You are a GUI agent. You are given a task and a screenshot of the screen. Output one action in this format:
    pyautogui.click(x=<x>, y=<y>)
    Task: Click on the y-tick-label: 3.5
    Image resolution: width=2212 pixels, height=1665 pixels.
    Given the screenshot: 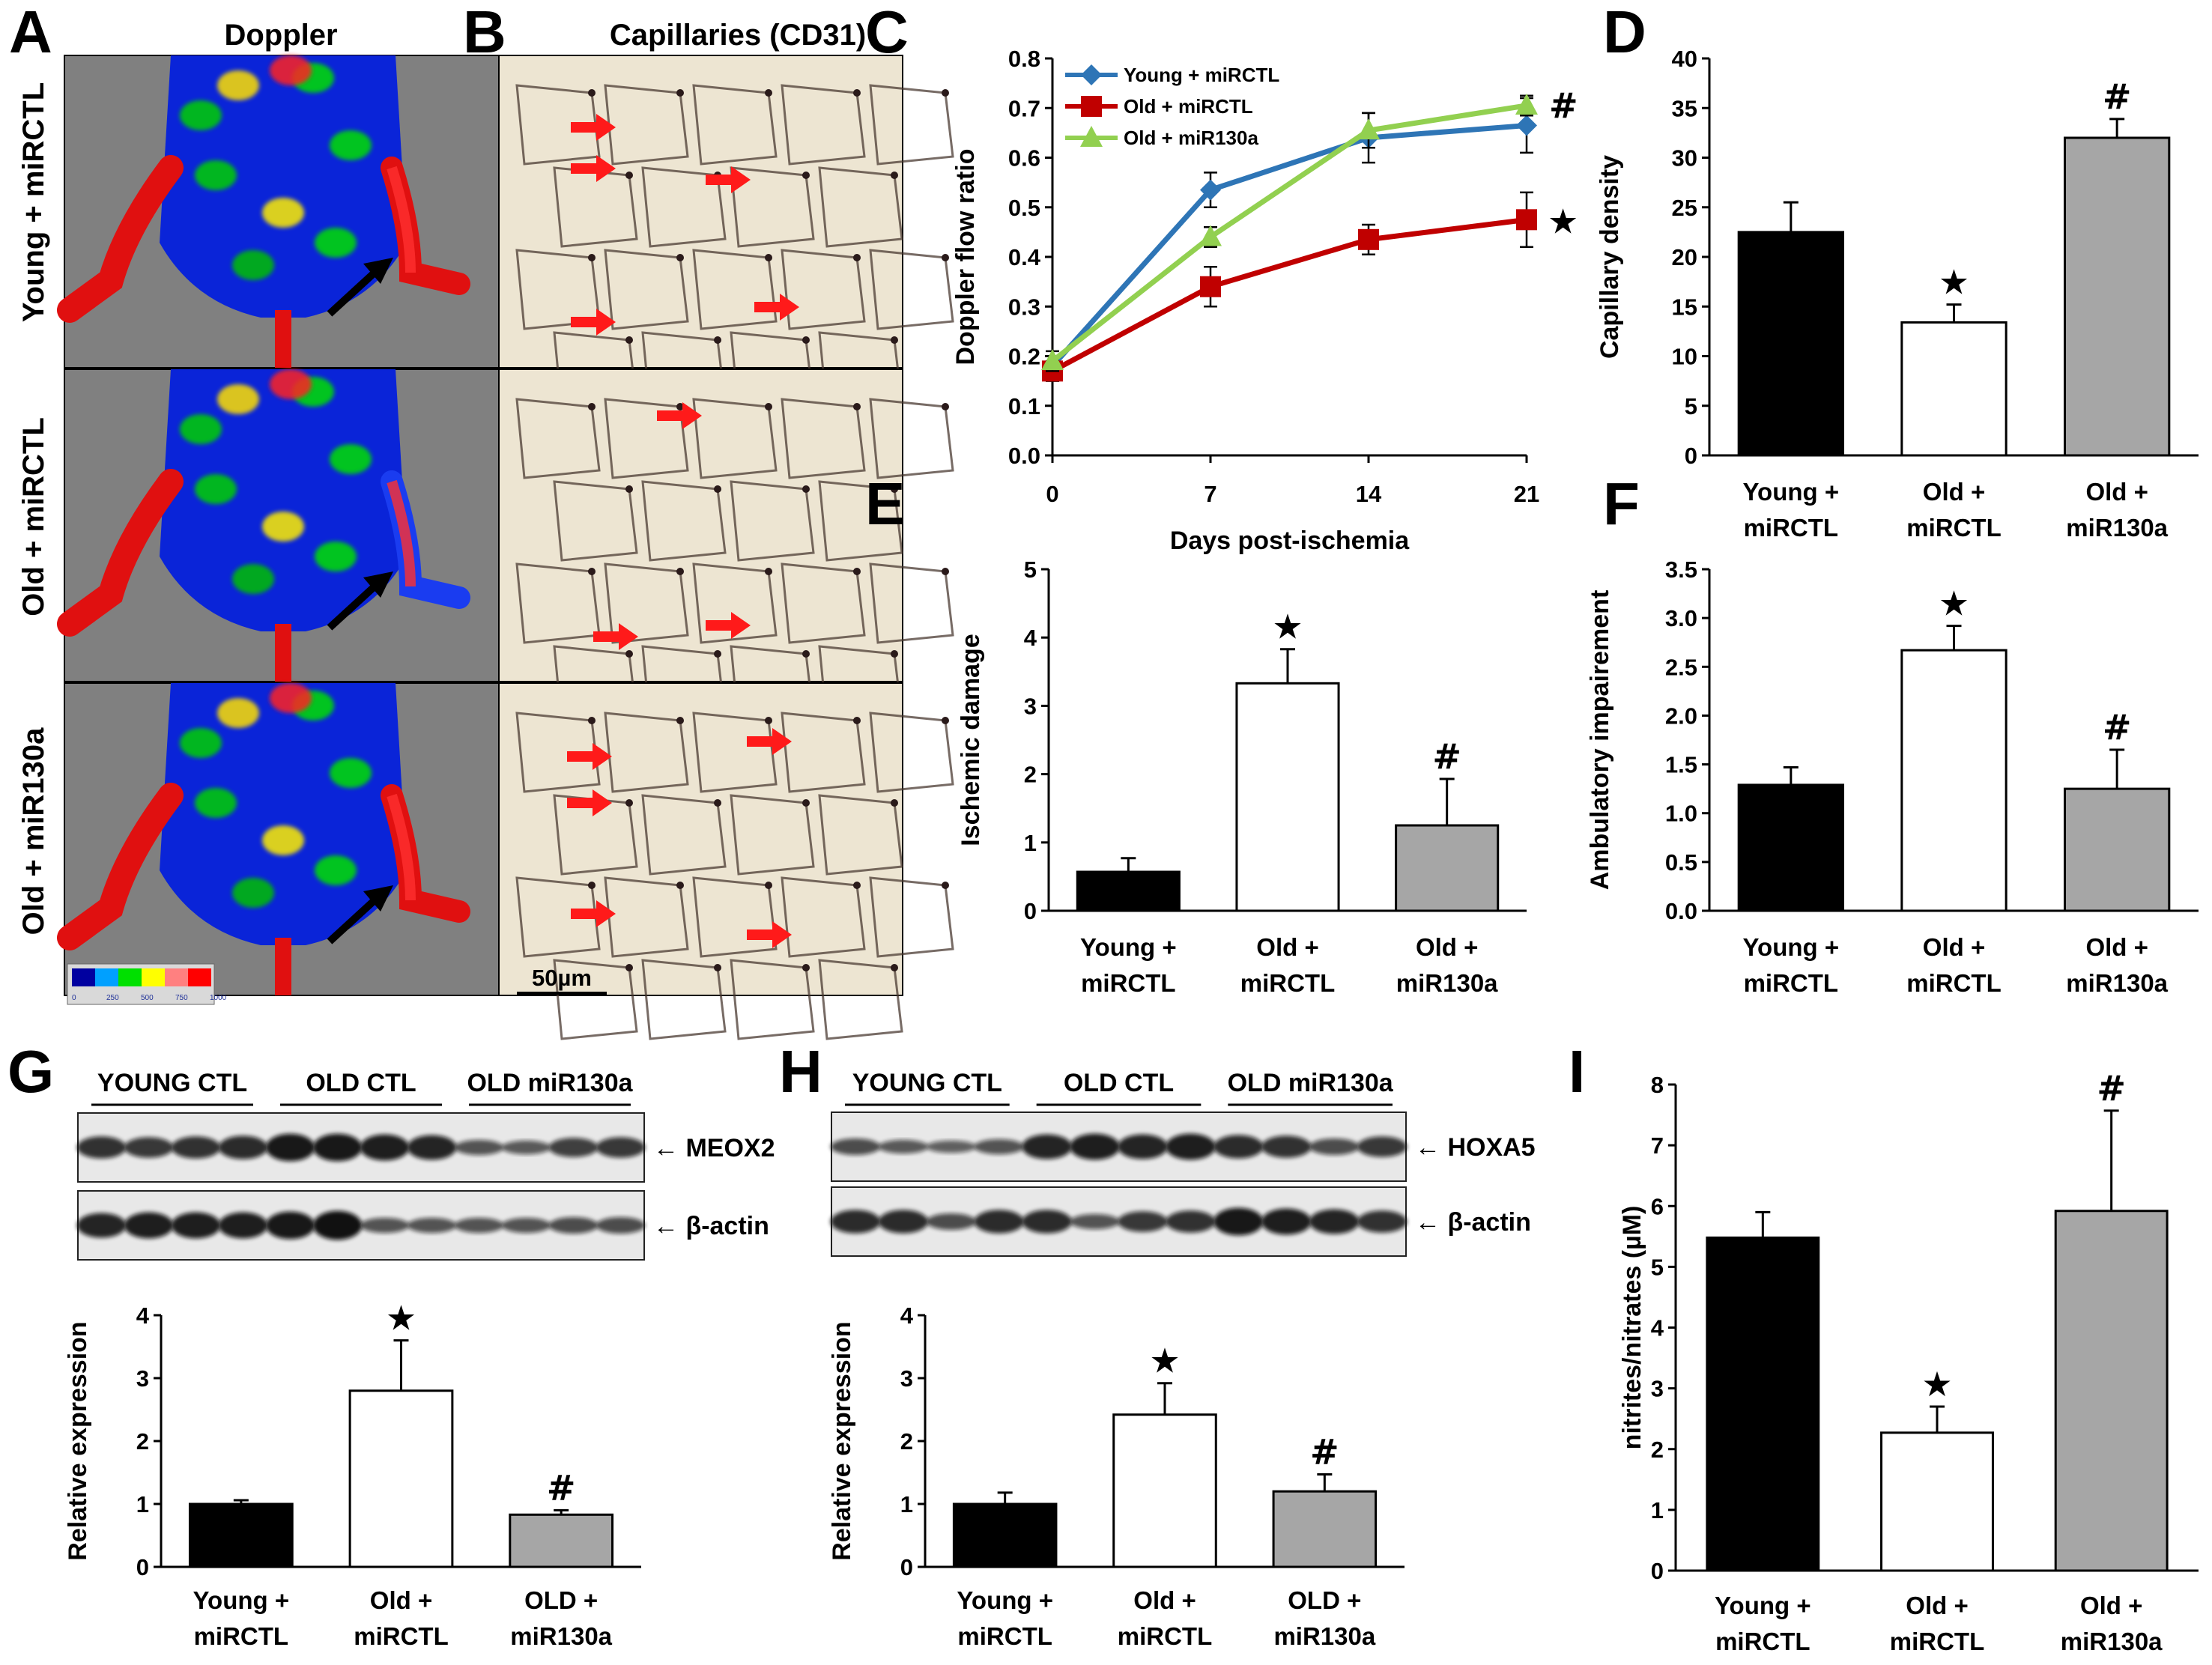 What is the action you would take?
    pyautogui.click(x=1681, y=569)
    